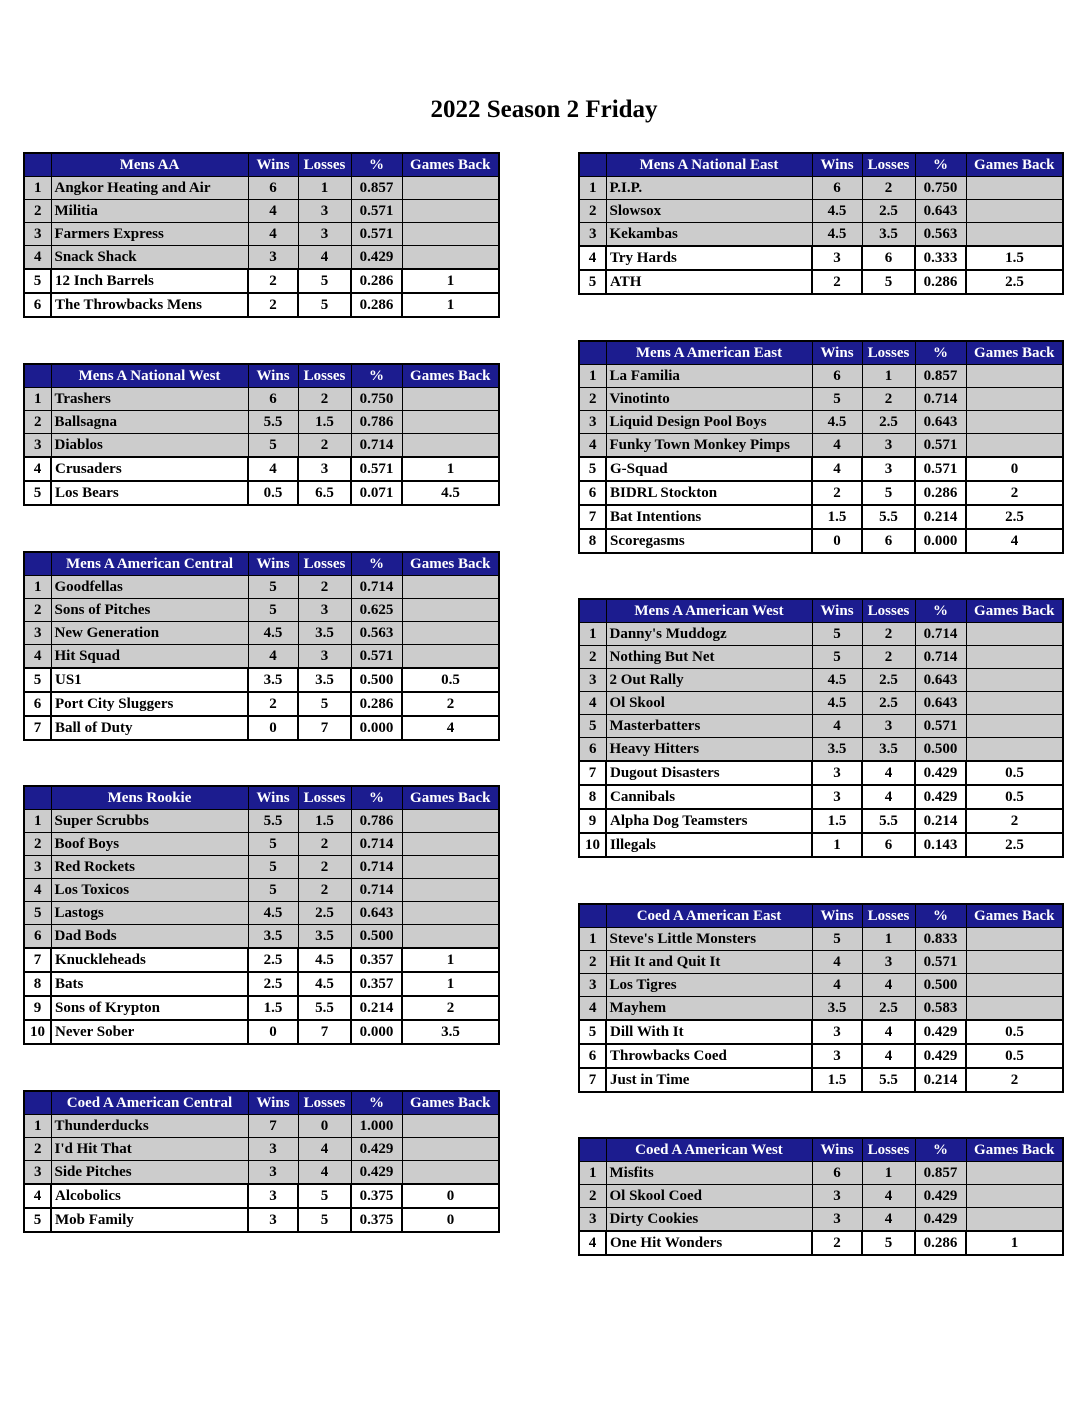 The height and width of the screenshot is (1408, 1088). What do you see at coordinates (1014, 1243) in the screenshot?
I see `games-back-cell: 1` at bounding box center [1014, 1243].